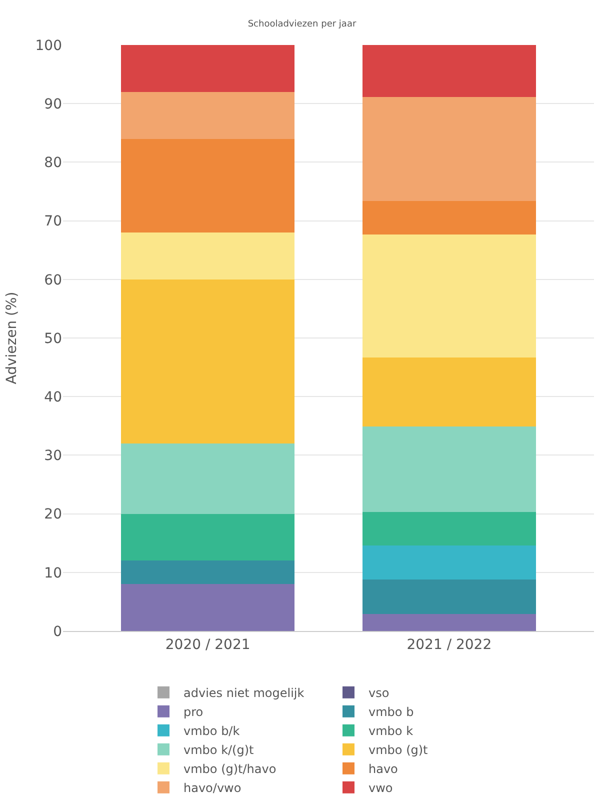 The image size is (604, 812). What do you see at coordinates (244, 693) in the screenshot?
I see `legend-label: advies niet mogelijk` at bounding box center [244, 693].